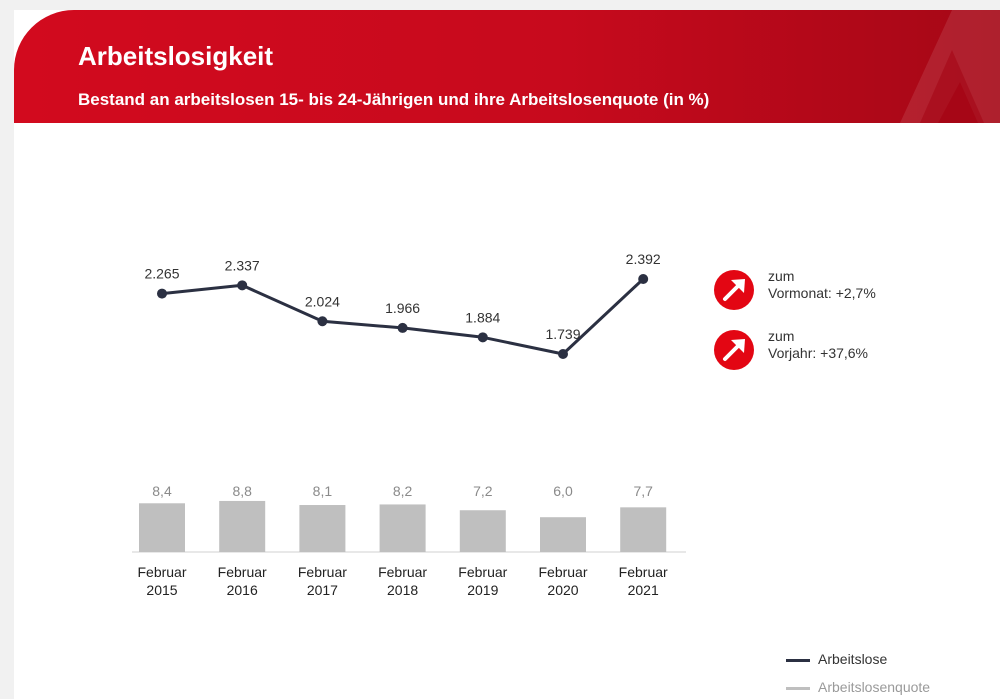  I want to click on x-tick-label: 2020, so click(562, 590).